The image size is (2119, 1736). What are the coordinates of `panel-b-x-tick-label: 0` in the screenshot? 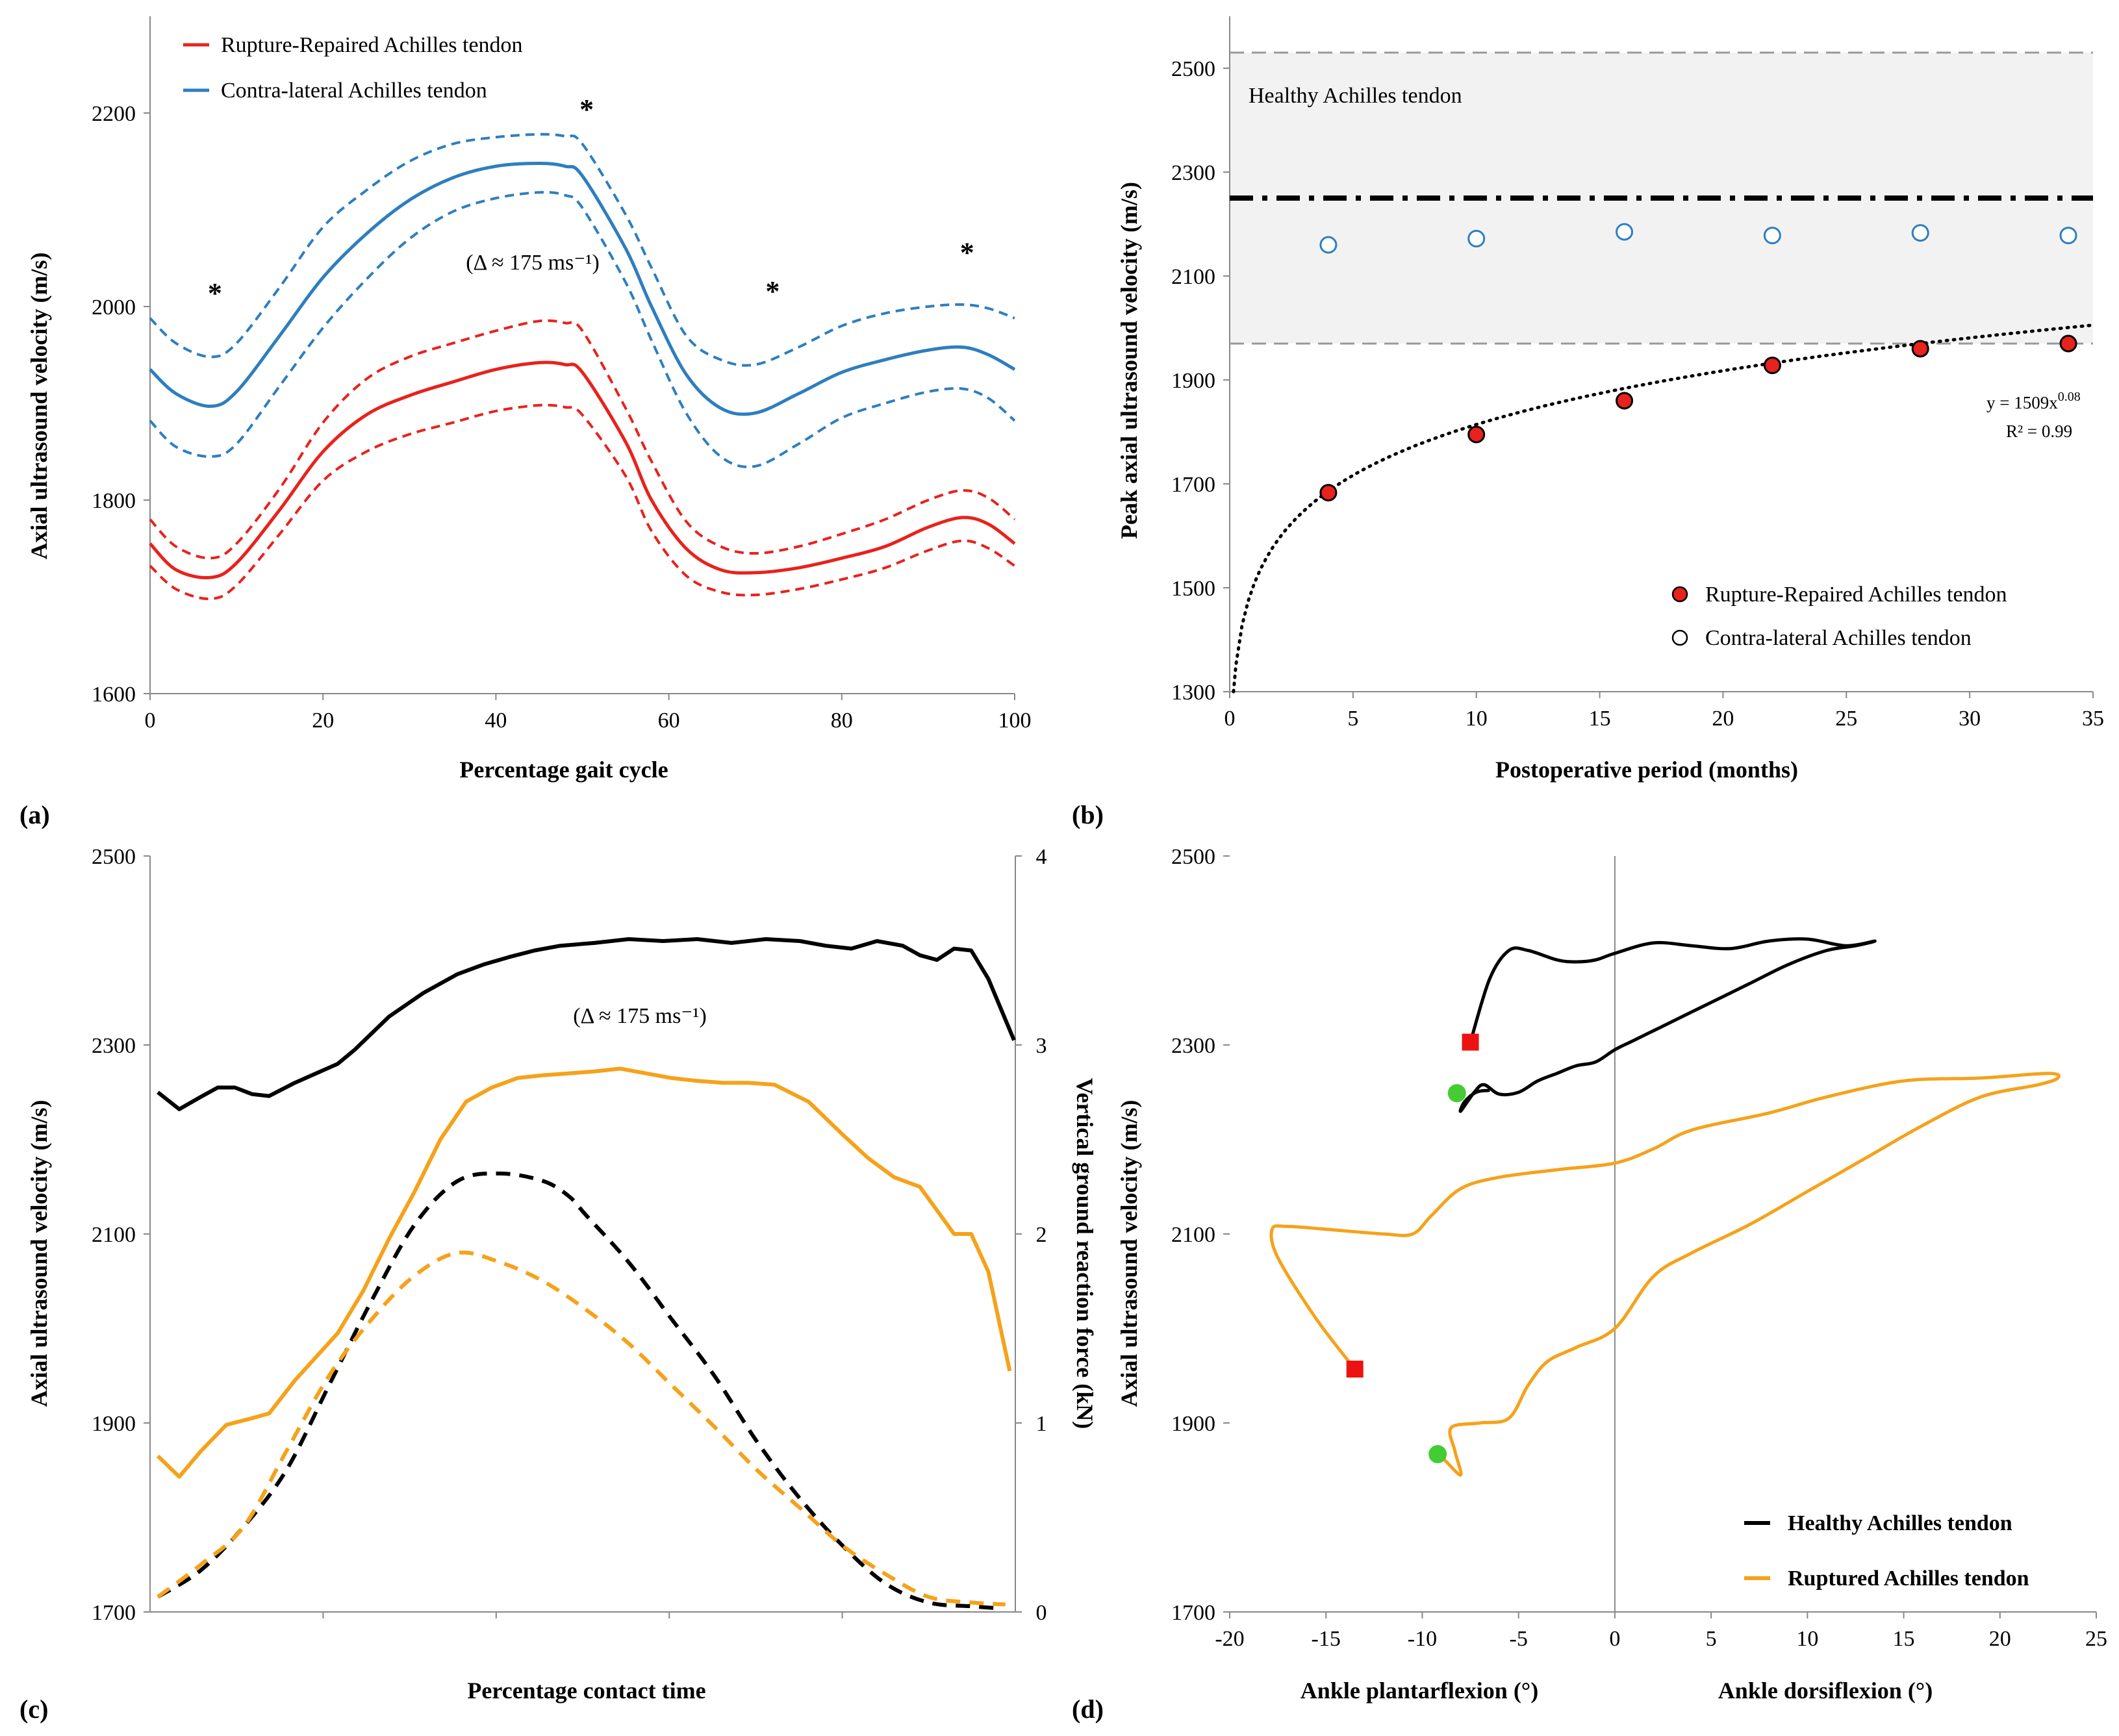 It's located at (1230, 719).